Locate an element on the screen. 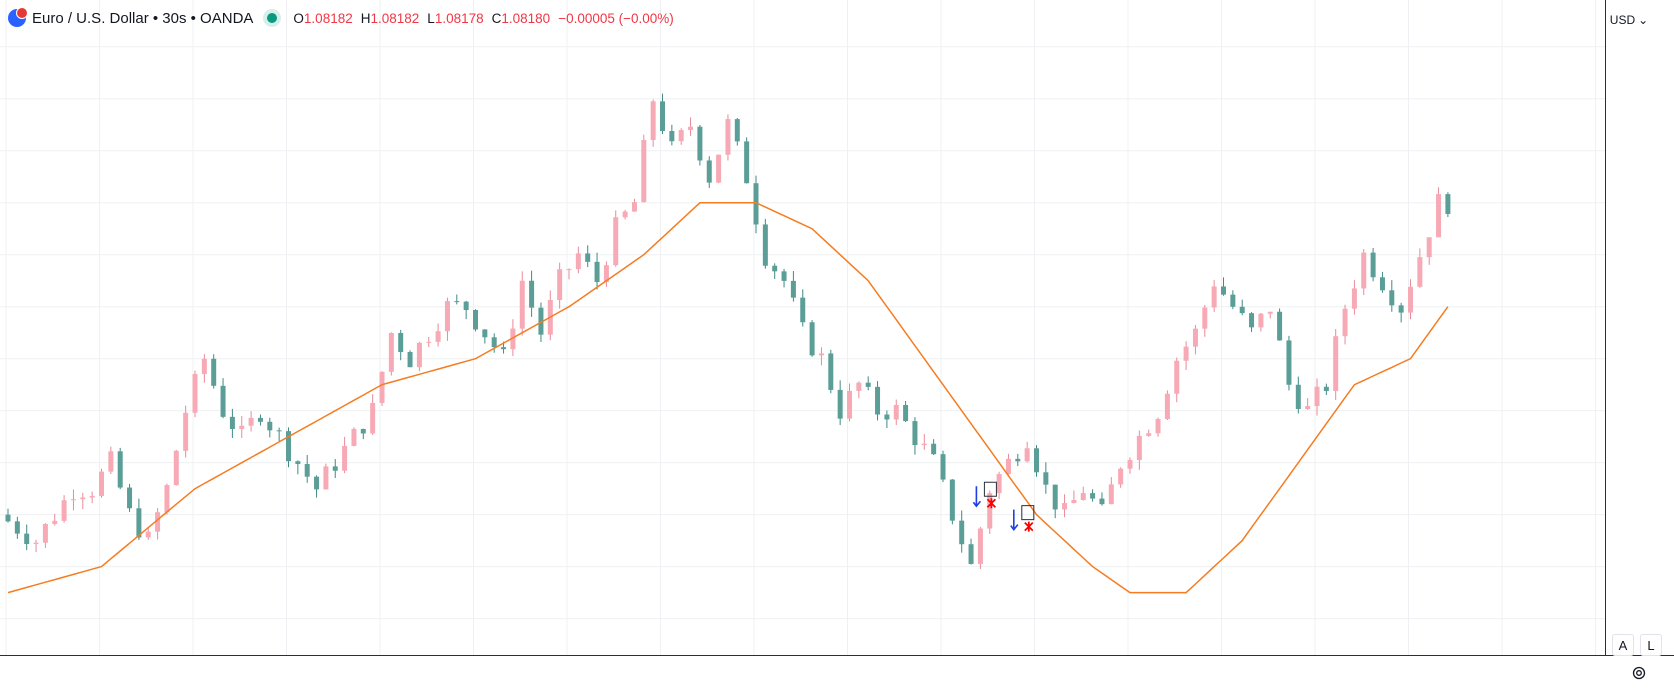 The width and height of the screenshot is (1674, 693). price-scale is located at coordinates (1639, 327).